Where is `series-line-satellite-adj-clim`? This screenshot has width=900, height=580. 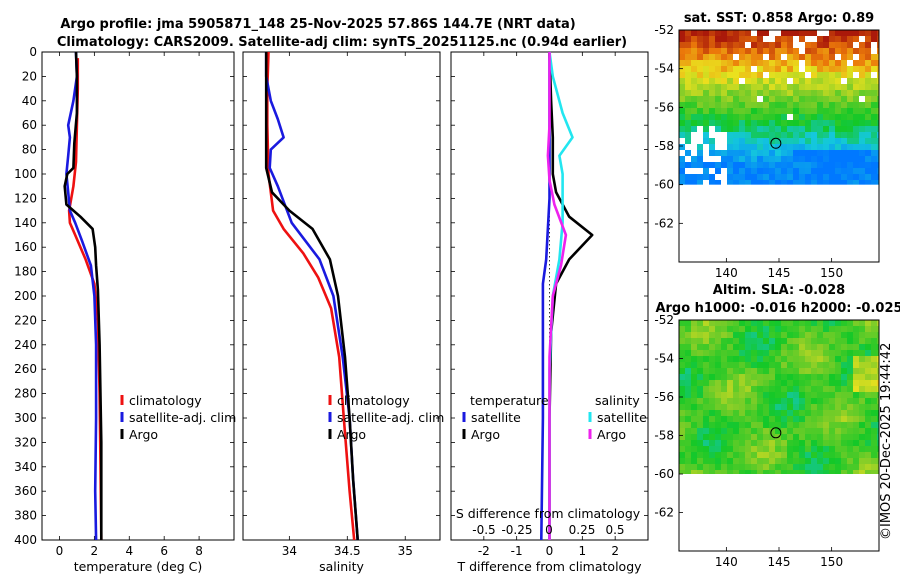 series-line-satellite-adj-clim is located at coordinates (81, 296).